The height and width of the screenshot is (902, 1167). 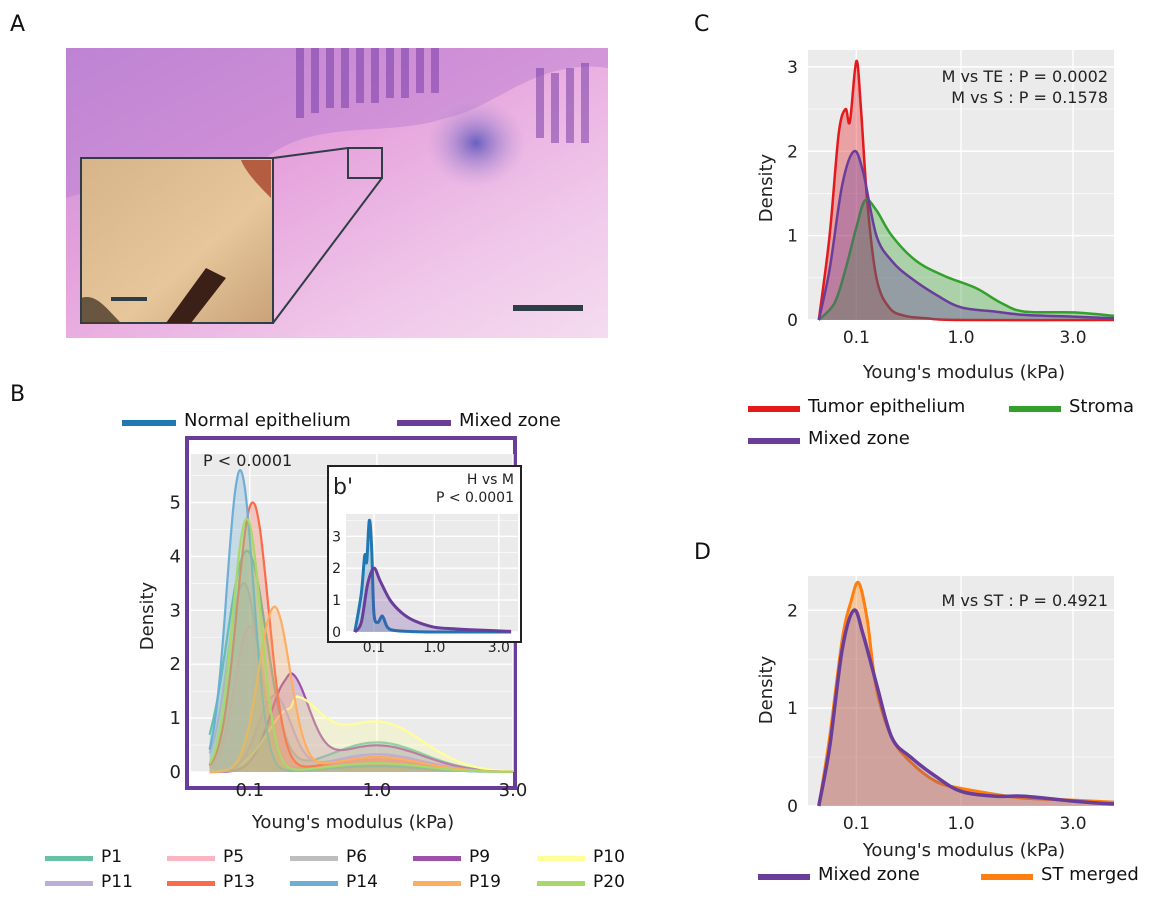 I want to click on inset-series-mixed-zone-area, so click(x=433, y=600).